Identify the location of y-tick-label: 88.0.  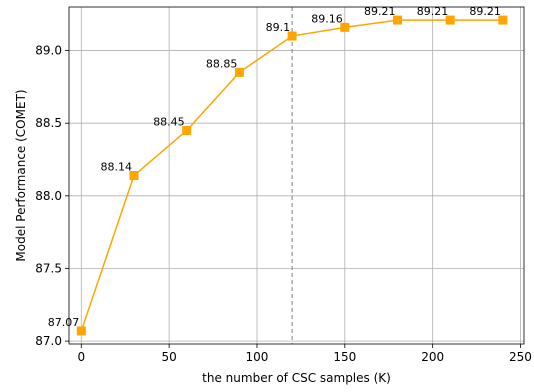
(48, 196).